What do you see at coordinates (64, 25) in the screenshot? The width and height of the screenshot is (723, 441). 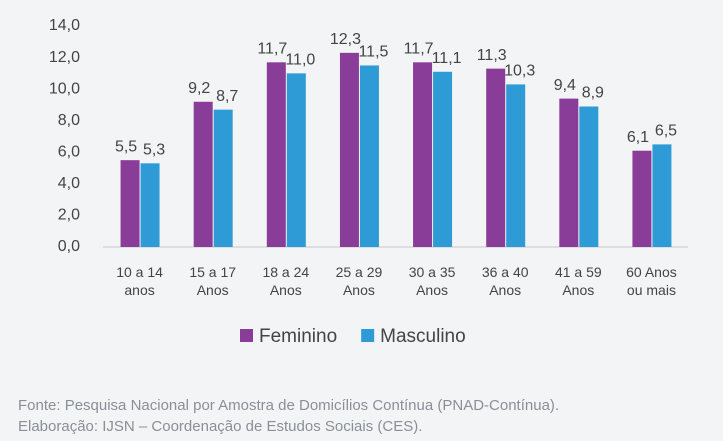 I see `y-tick-label: 14,0` at bounding box center [64, 25].